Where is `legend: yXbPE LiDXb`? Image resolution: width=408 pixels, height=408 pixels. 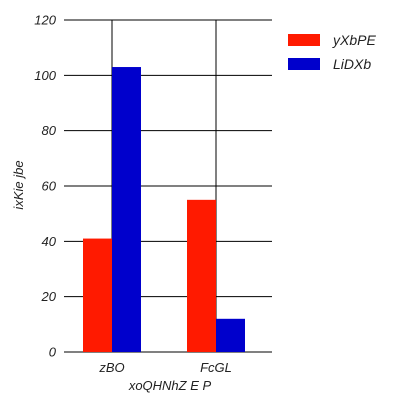 legend: yXbPE LiDXb is located at coordinates (332, 52).